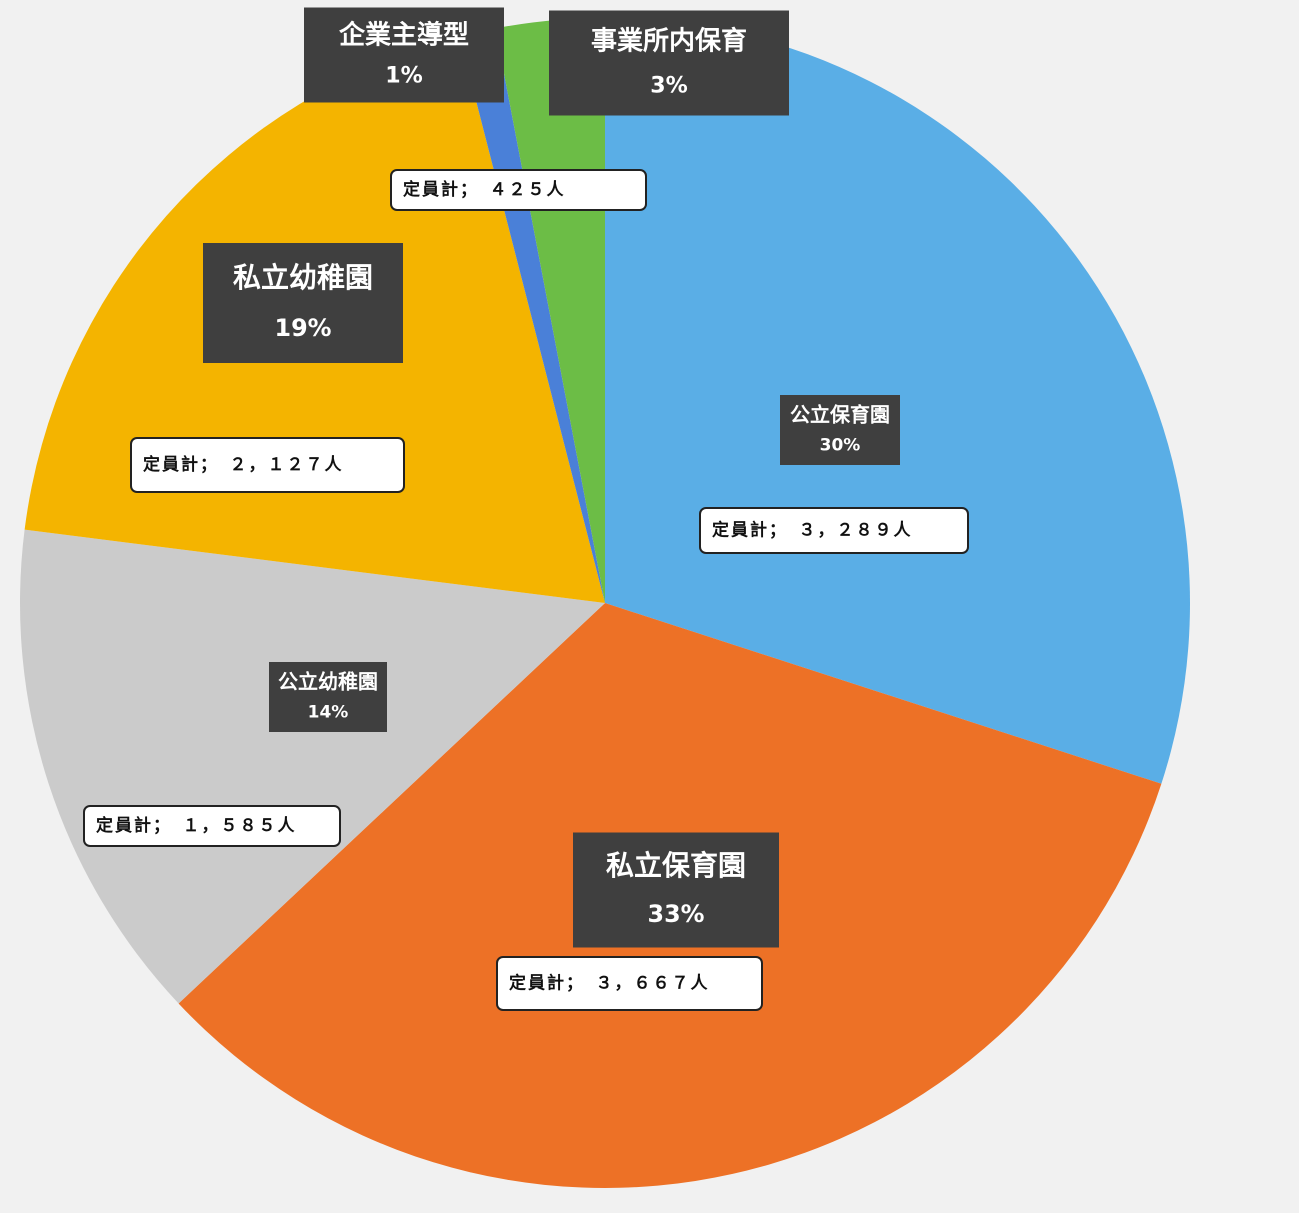  Describe the element at coordinates (328, 712) in the screenshot. I see `value-label: 14%` at that location.